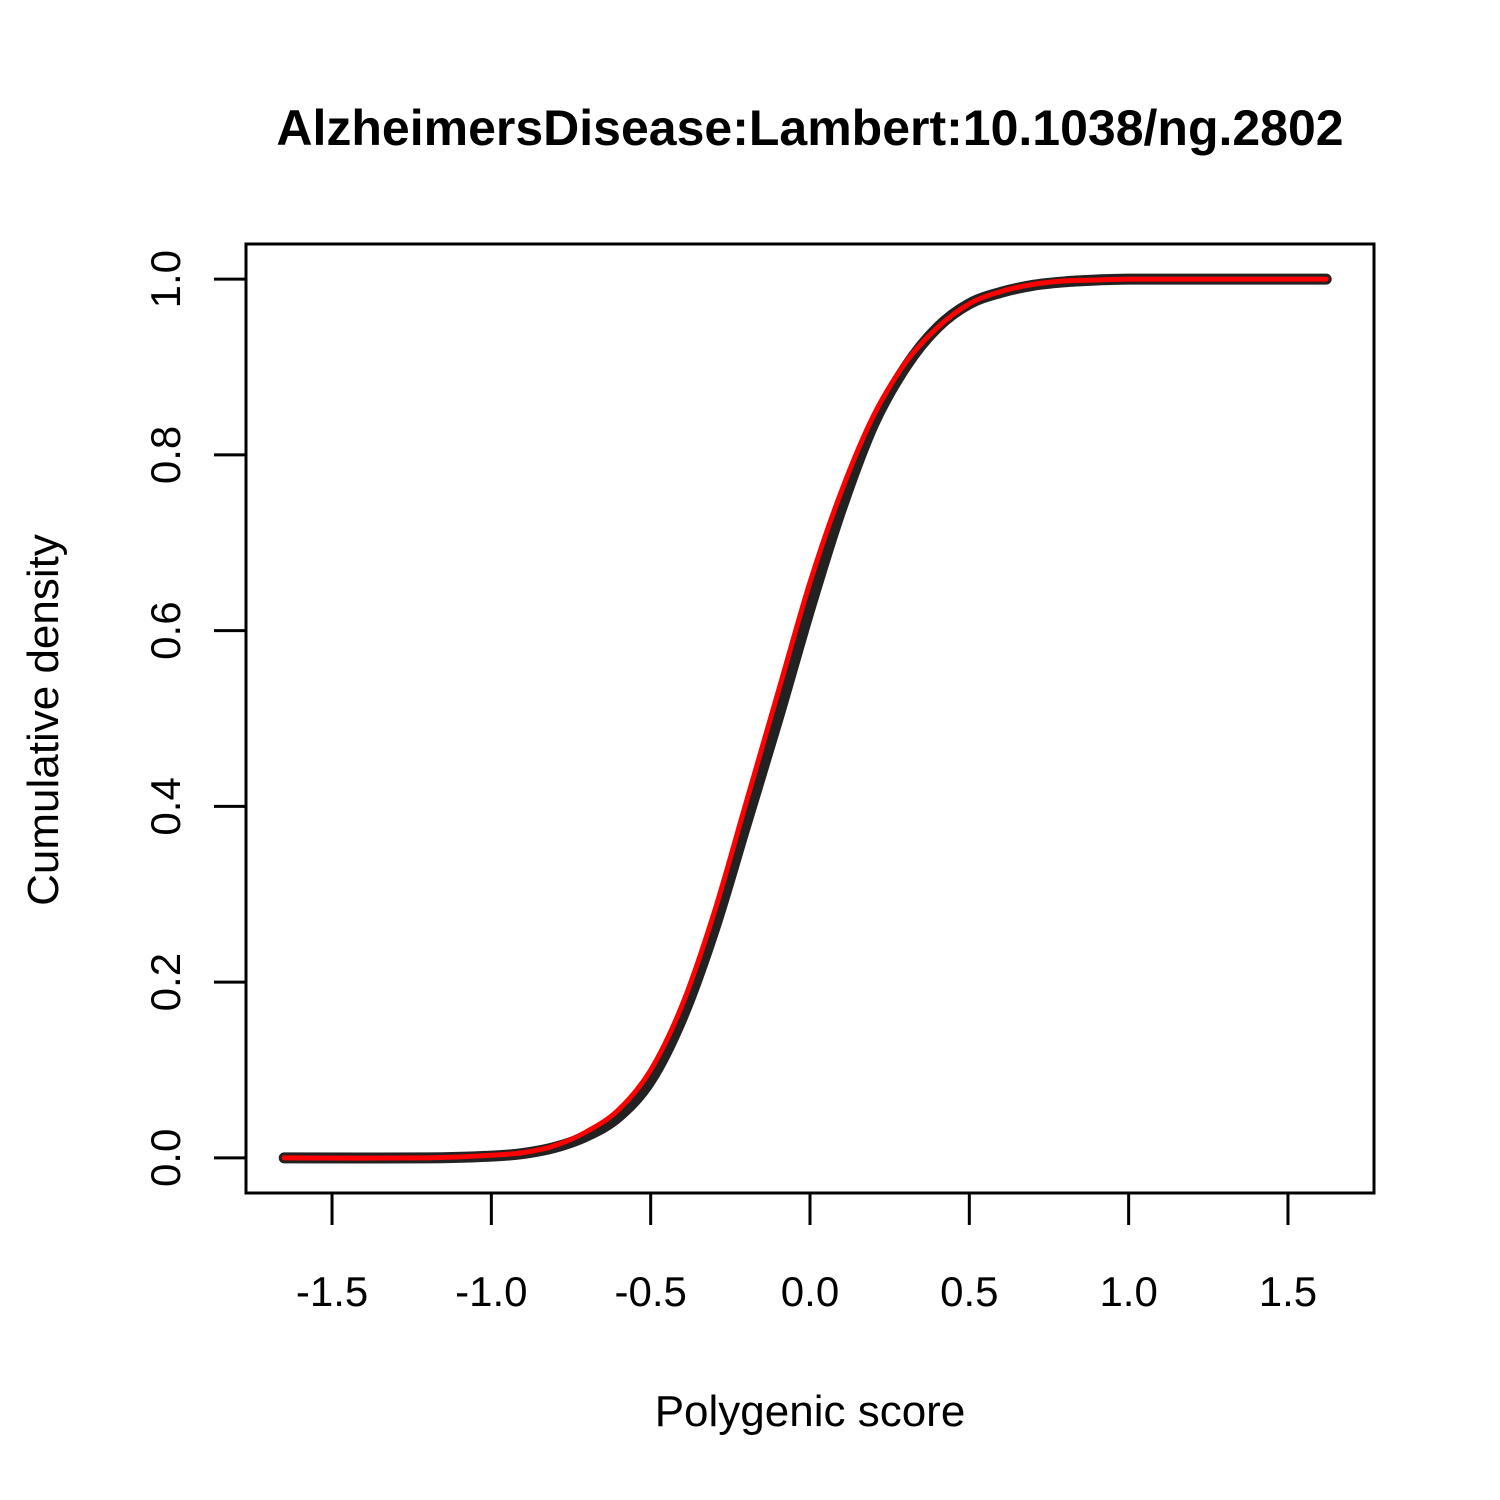 The width and height of the screenshot is (1500, 1500). What do you see at coordinates (165, 1158) in the screenshot?
I see `y-tick-label: 0.0` at bounding box center [165, 1158].